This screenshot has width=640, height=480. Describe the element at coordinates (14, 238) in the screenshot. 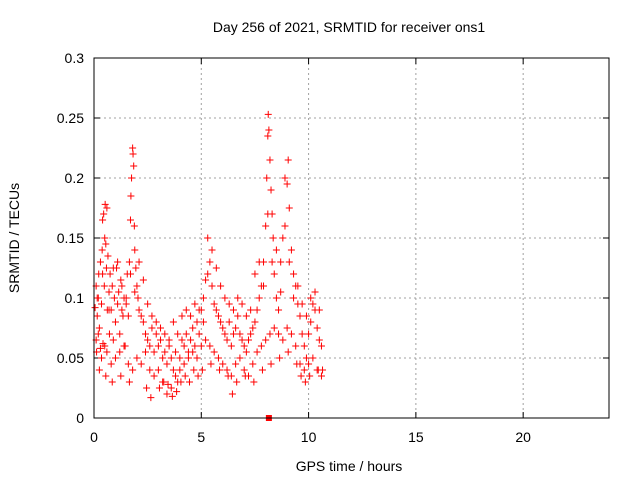

I see `y-axis-label: SRMTID / TECUs` at that location.